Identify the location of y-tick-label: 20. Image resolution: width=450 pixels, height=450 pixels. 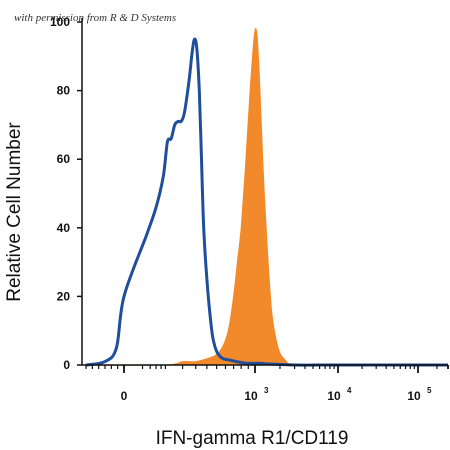
(64, 296).